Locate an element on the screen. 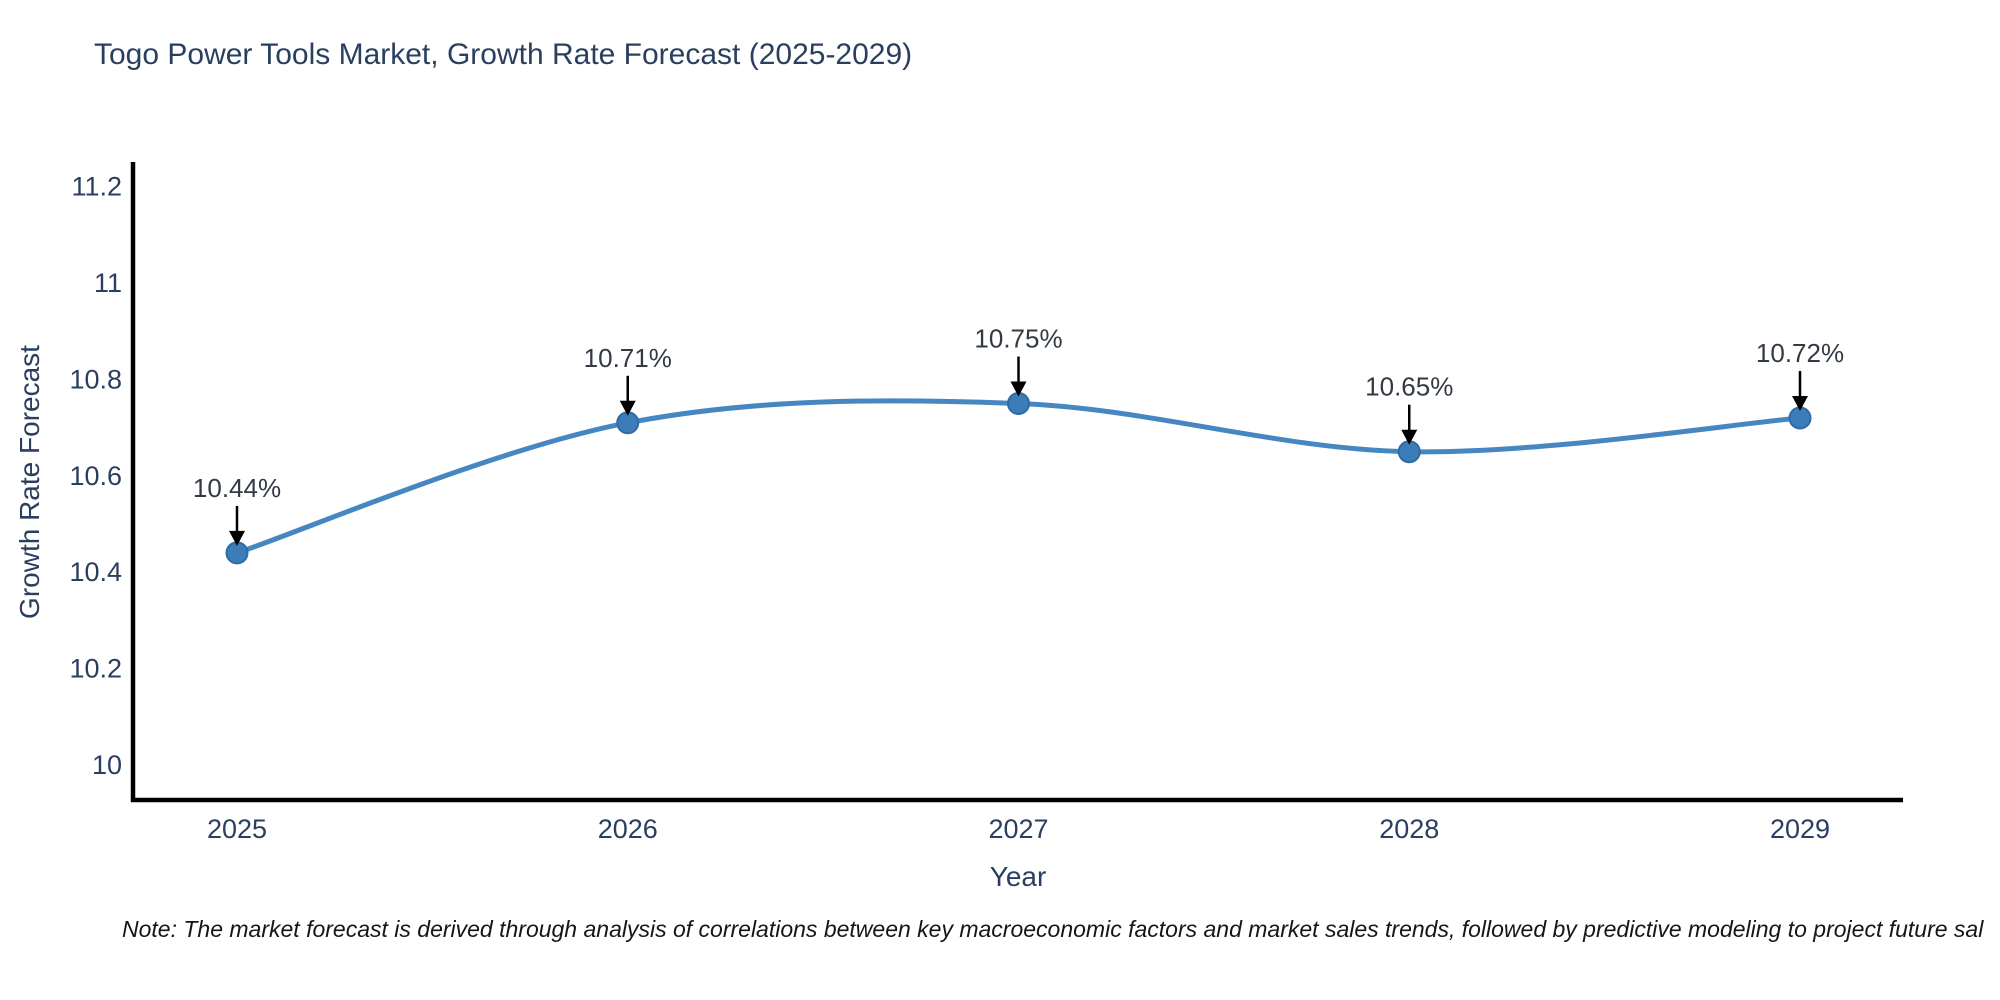  y-tick-label: 10.8 is located at coordinates (95, 379).